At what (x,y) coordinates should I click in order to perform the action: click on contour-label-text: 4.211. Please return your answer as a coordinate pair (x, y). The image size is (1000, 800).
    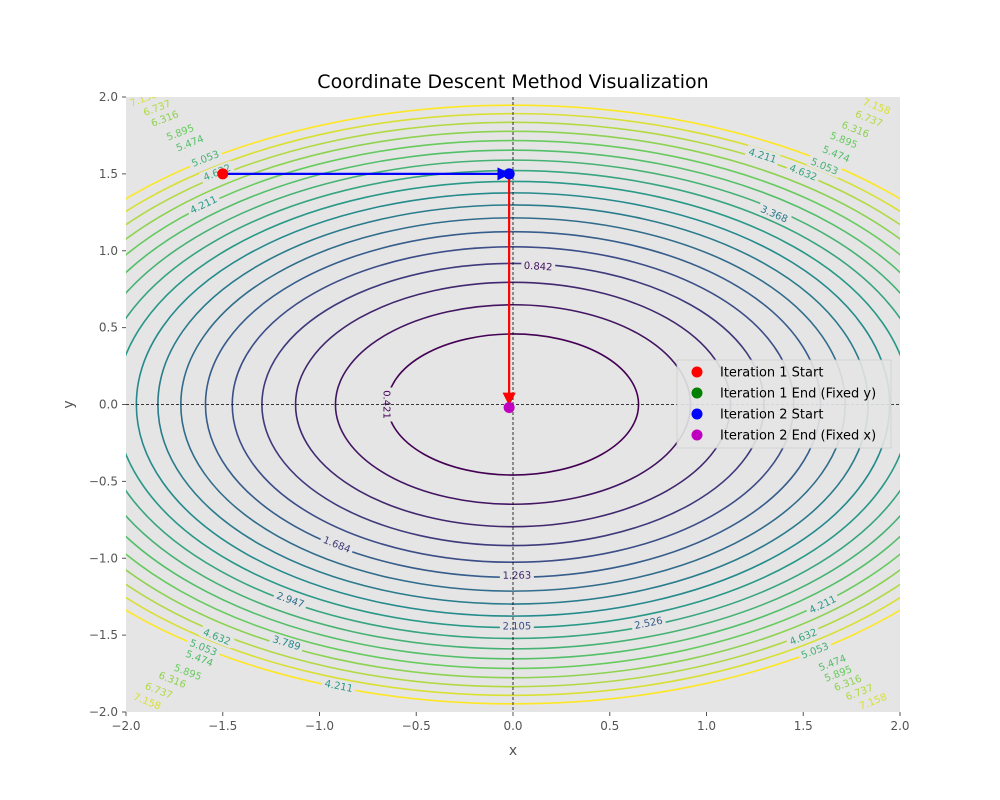
    Looking at the image, I should click on (339, 687).